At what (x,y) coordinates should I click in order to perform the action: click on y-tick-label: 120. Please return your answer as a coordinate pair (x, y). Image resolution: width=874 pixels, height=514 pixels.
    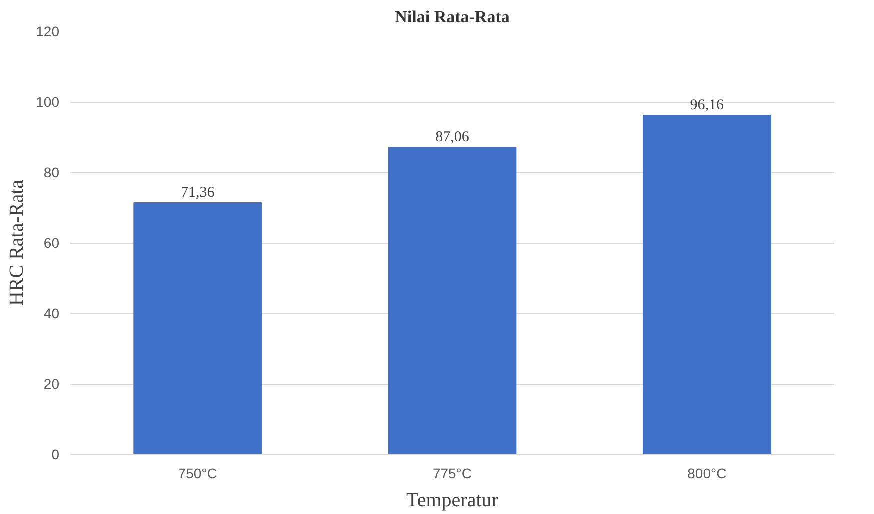
    Looking at the image, I should click on (48, 32).